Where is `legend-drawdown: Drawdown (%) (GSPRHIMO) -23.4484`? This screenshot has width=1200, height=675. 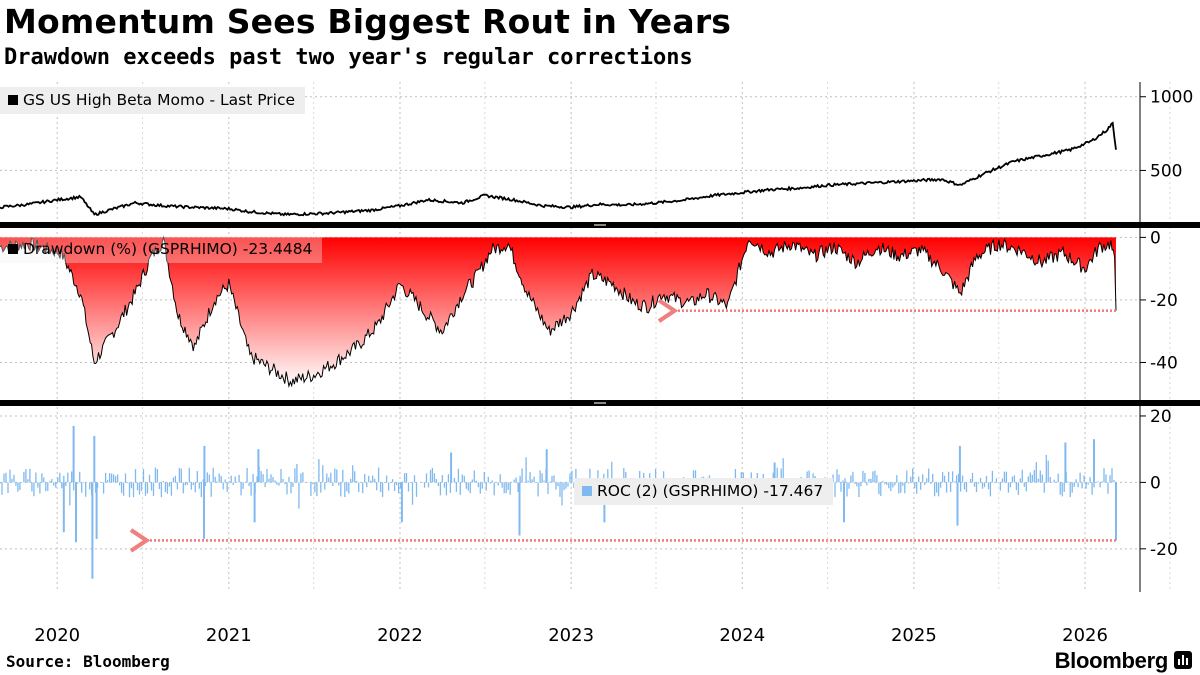 legend-drawdown: Drawdown (%) (GSPRHIMO) -23.4484 is located at coordinates (161, 249).